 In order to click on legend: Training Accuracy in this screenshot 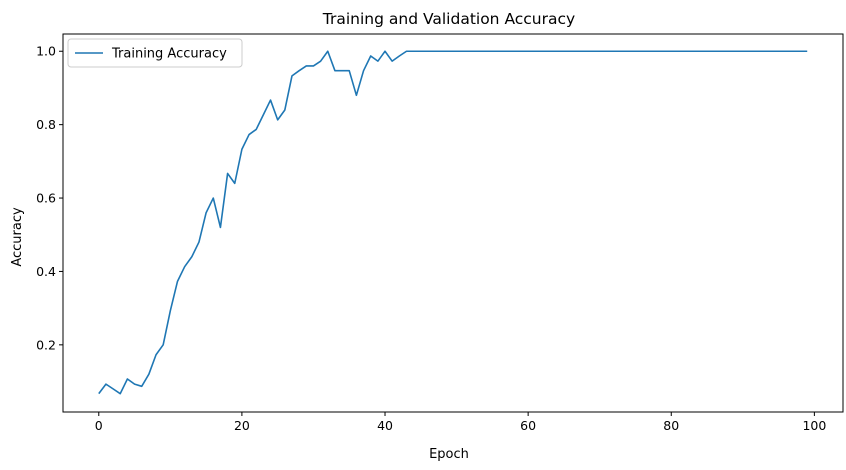, I will do `click(155, 53)`.